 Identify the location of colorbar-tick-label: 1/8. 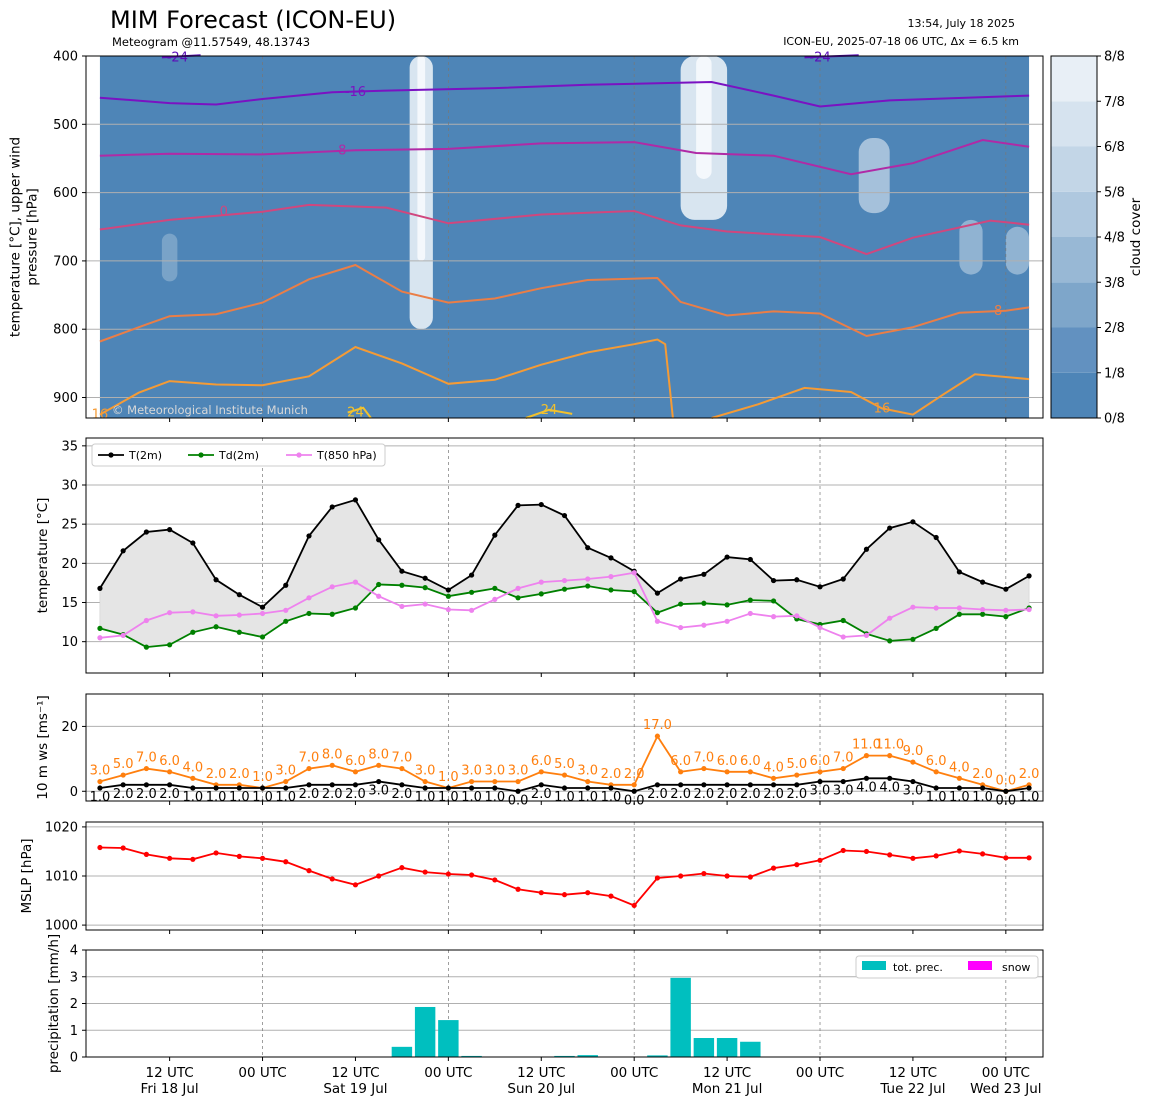
(1114, 373).